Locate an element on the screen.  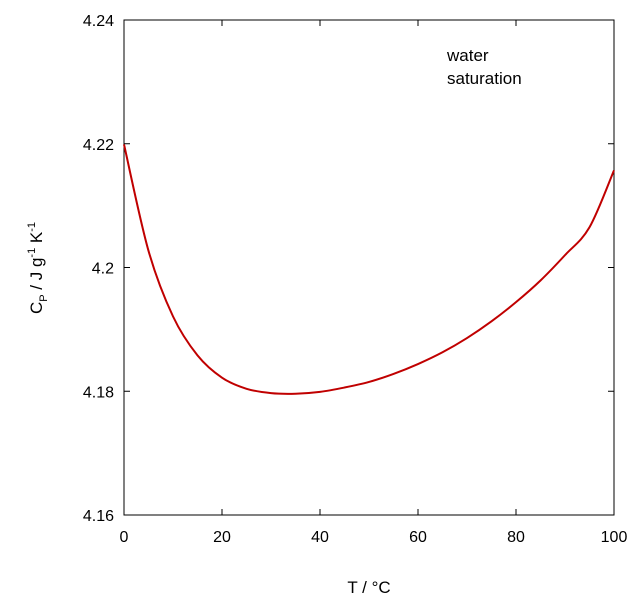
x-axis-label: T / °C is located at coordinates (368, 587).